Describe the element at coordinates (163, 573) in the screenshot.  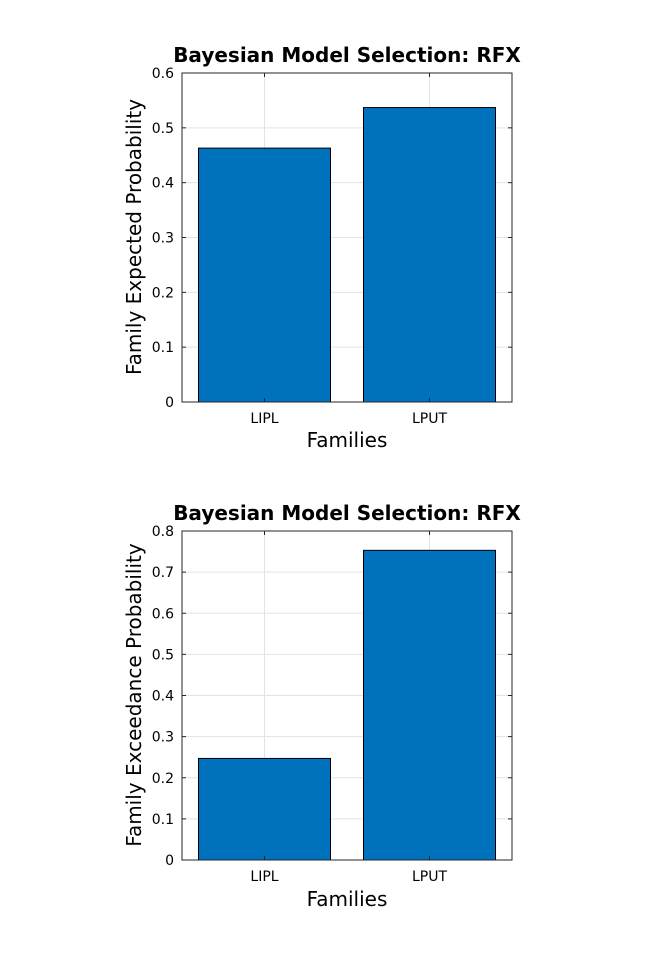
I see `y-tick-label: 0.7` at that location.